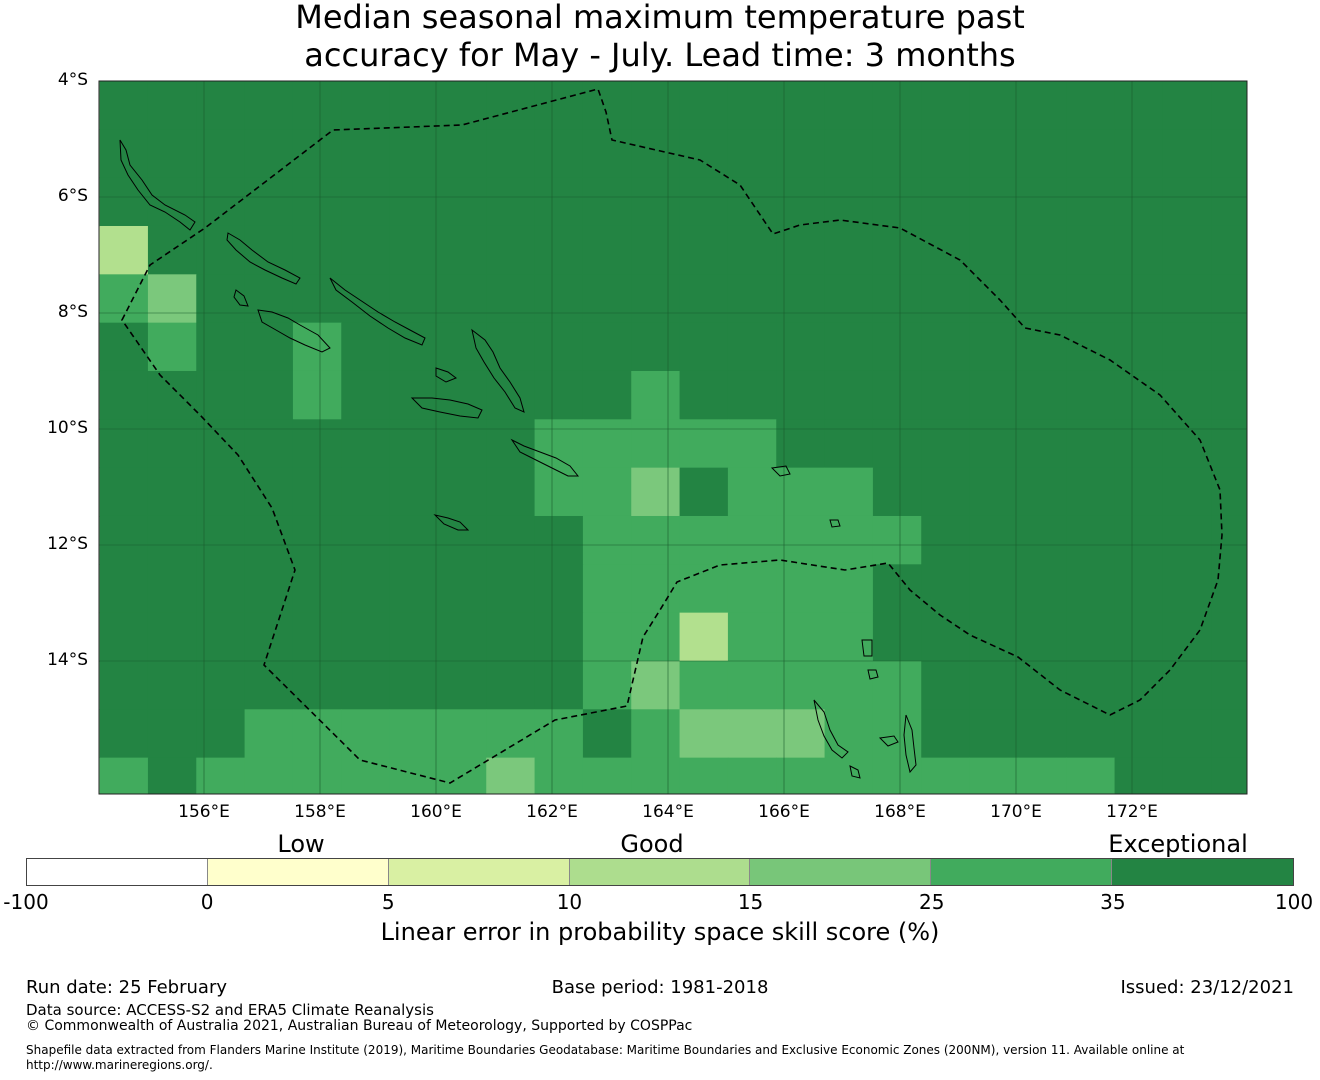 This screenshot has height=1080, width=1320. I want to click on colorbar-tick-label: 10, so click(569, 902).